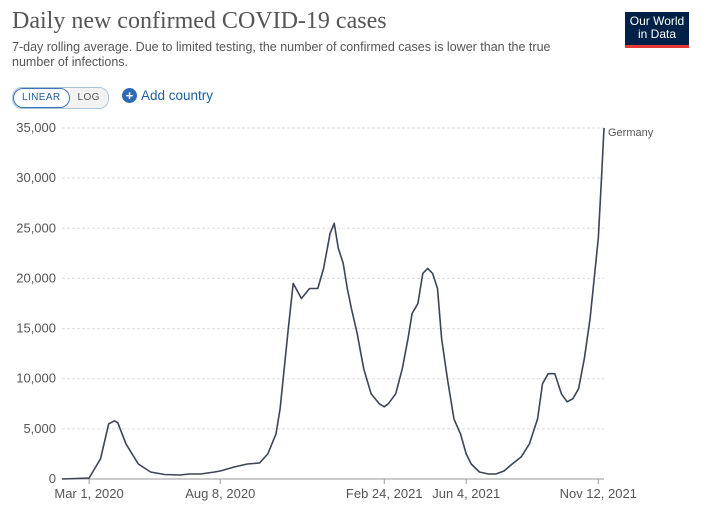 The image size is (703, 518). I want to click on y-tick-label: 15,000, so click(36, 328).